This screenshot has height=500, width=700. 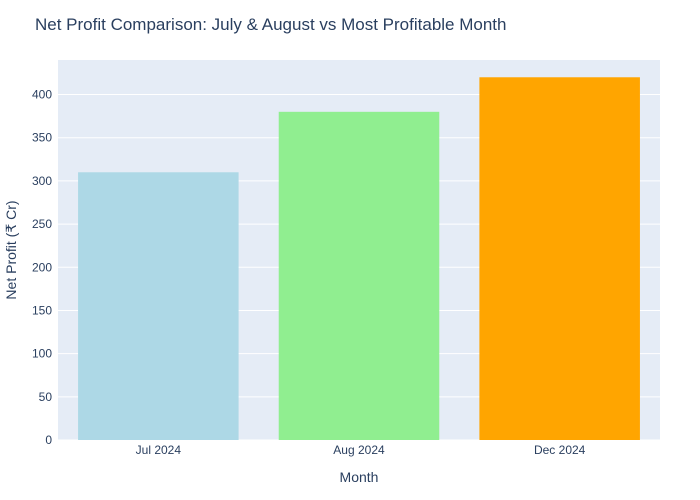 What do you see at coordinates (42, 354) in the screenshot?
I see `y-tick-label: 100` at bounding box center [42, 354].